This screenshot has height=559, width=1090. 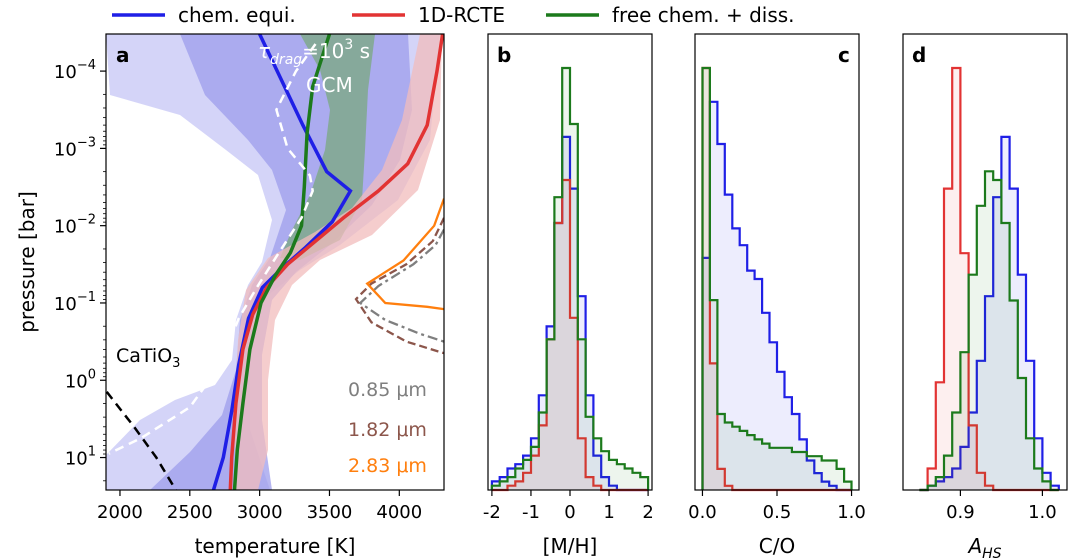 I want to click on x-tick-label: -2, so click(x=492, y=512).